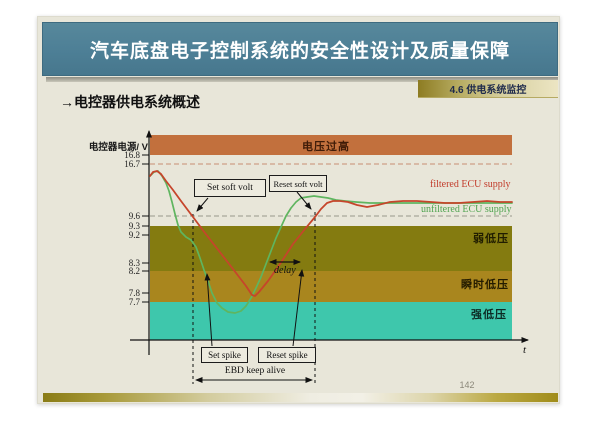 The height and width of the screenshot is (423, 600). I want to click on page-number: 142, so click(467, 385).